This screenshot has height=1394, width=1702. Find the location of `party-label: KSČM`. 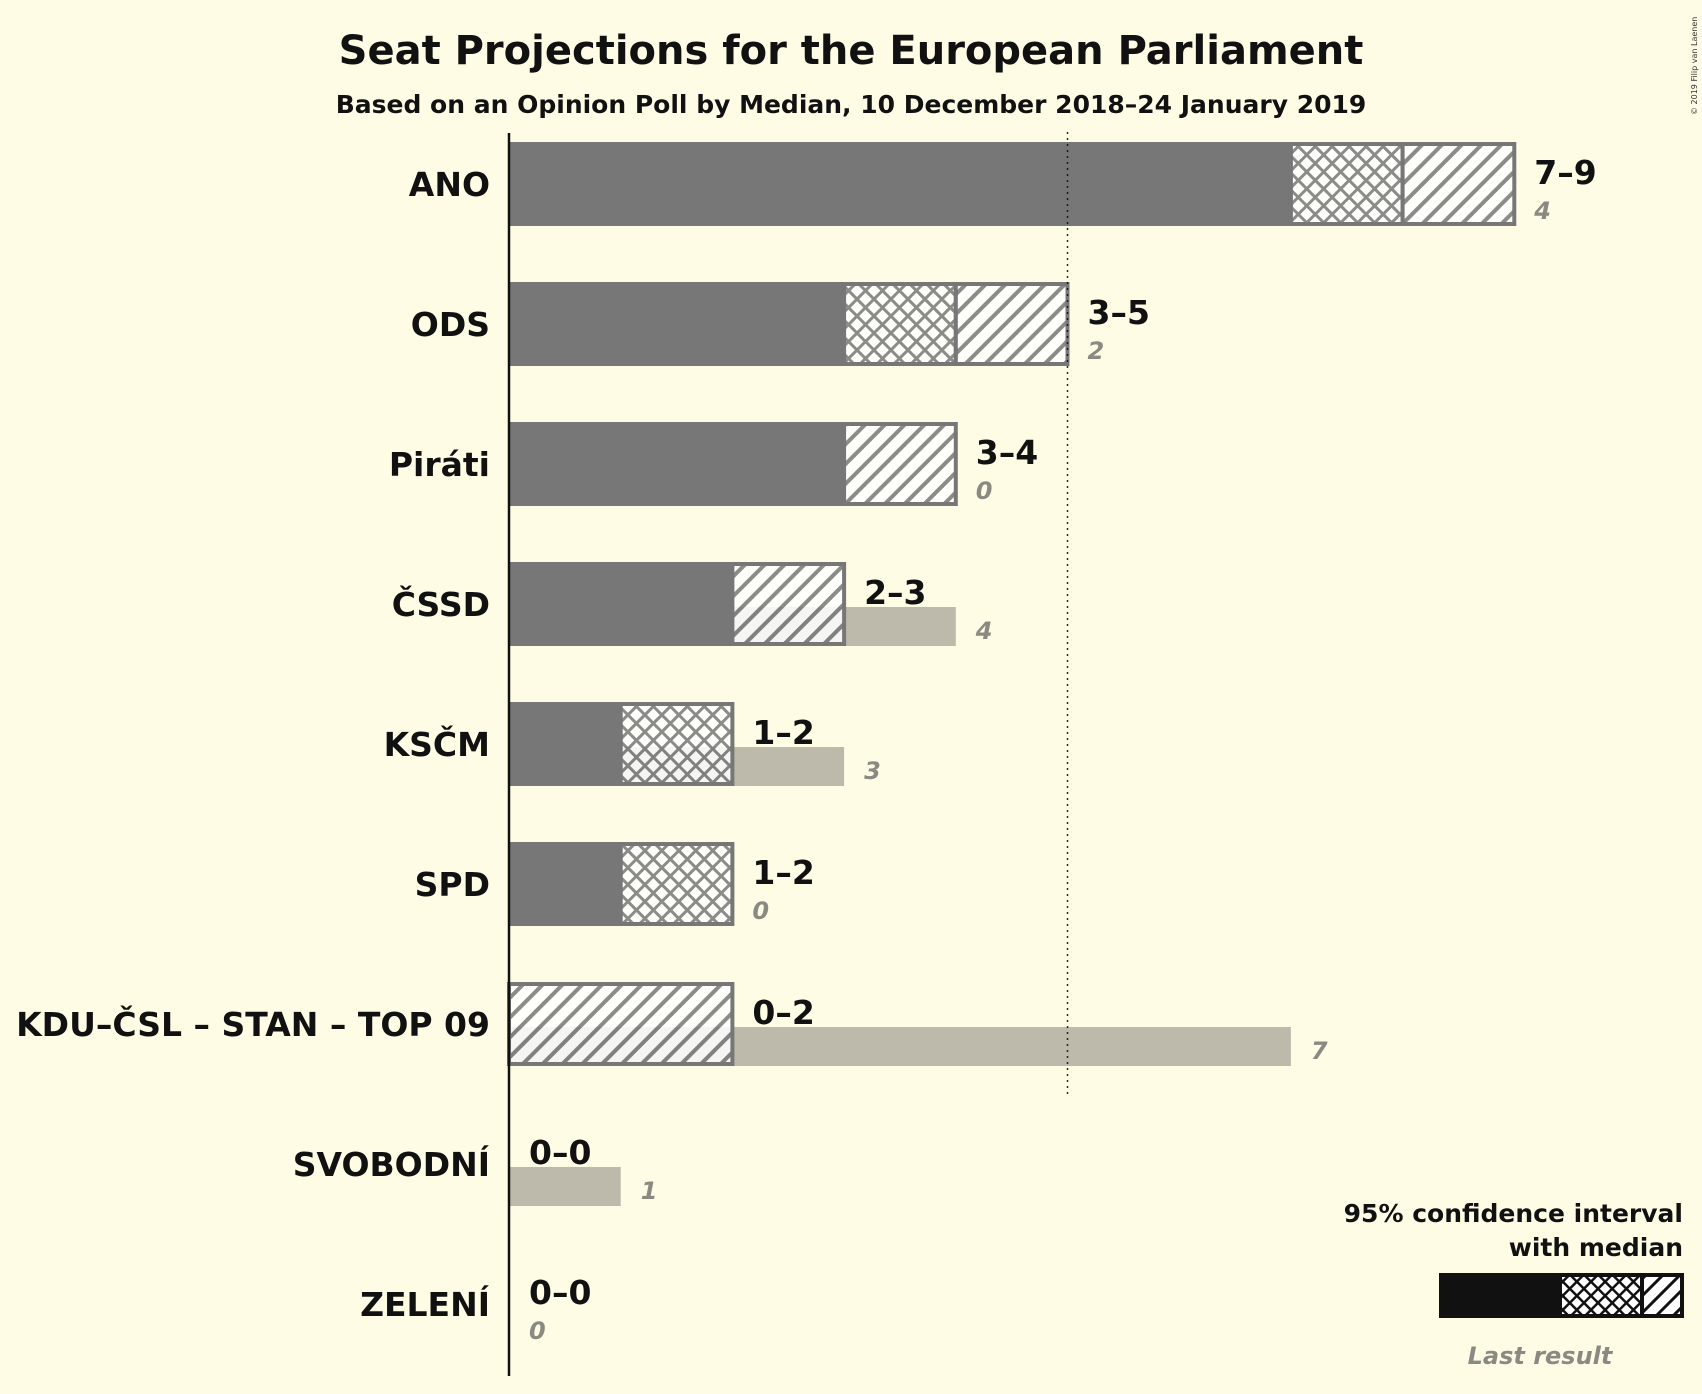

party-label: KSČM is located at coordinates (437, 744).